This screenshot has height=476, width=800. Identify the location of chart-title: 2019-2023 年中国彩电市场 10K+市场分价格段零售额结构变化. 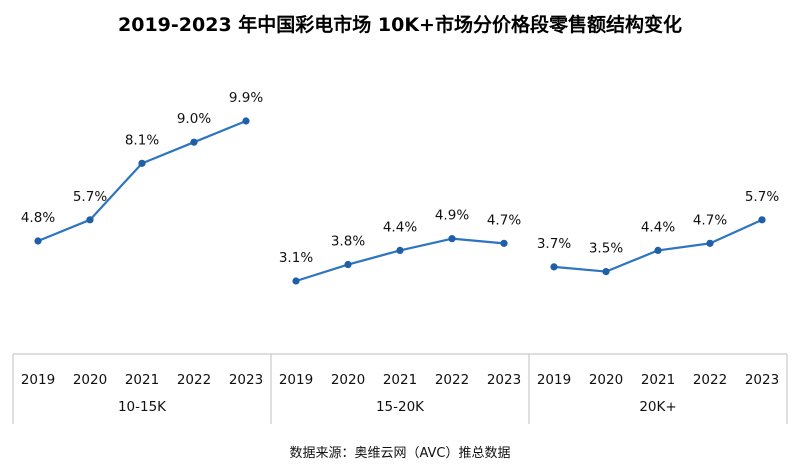
(400, 25).